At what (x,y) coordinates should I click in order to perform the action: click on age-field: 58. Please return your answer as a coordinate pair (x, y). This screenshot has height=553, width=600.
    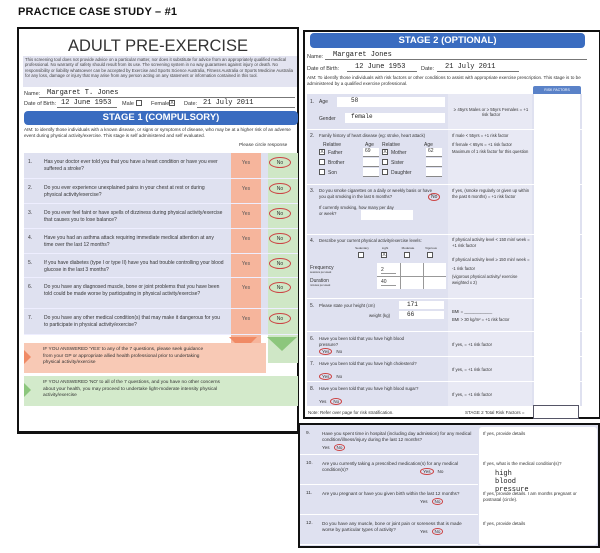
    Looking at the image, I should click on (391, 102).